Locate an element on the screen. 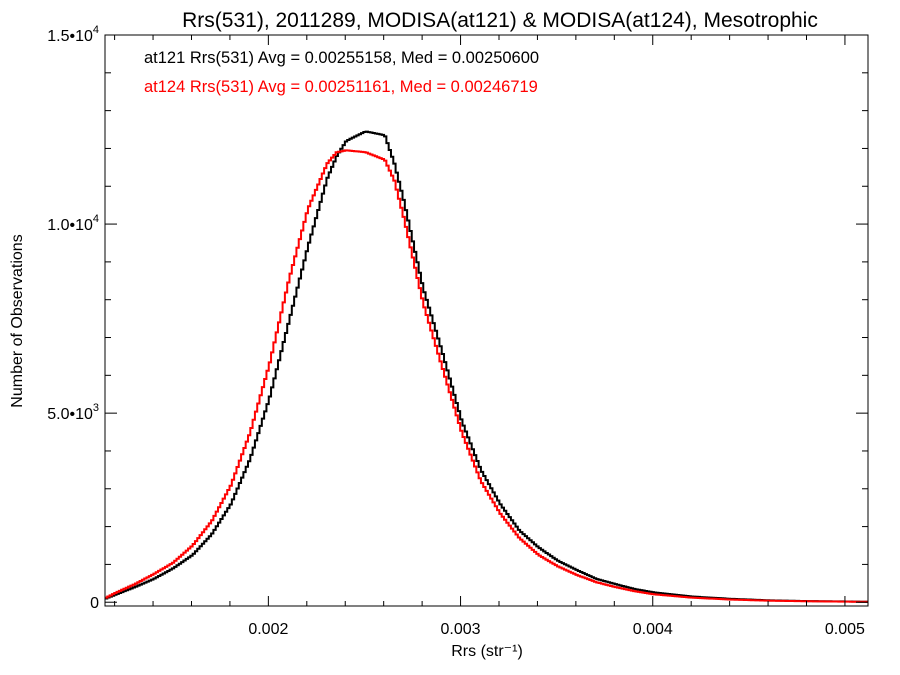 Image resolution: width=900 pixels, height=675 pixels. x-tick-label: 0.004 is located at coordinates (653, 629).